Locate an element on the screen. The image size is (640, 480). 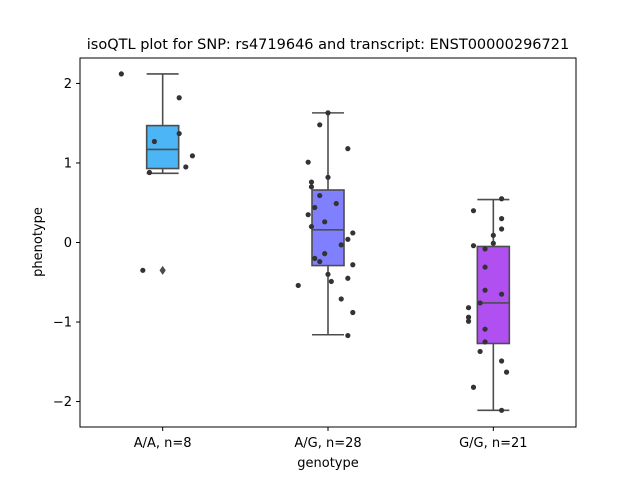
y-tick-label: 2 is located at coordinates (68, 84).